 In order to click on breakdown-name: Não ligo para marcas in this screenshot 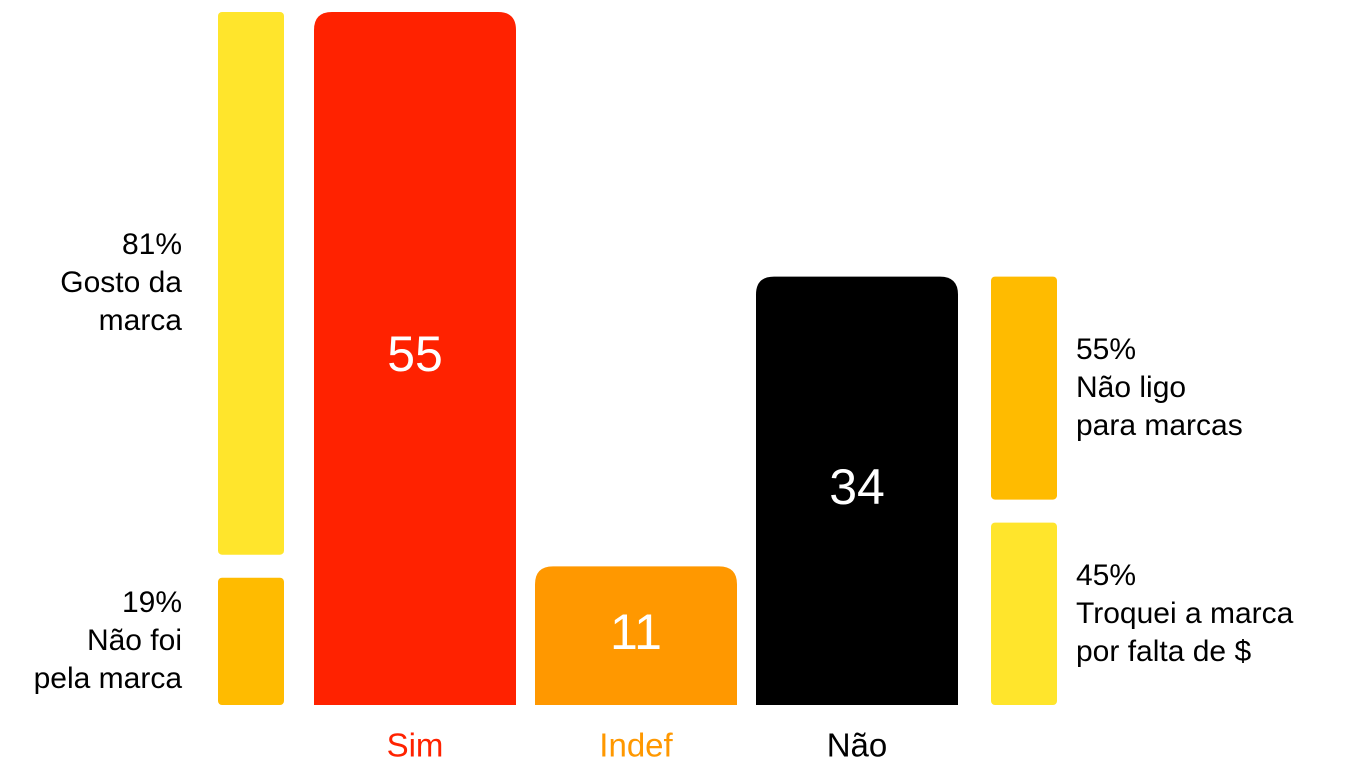, I will do `click(1159, 407)`.